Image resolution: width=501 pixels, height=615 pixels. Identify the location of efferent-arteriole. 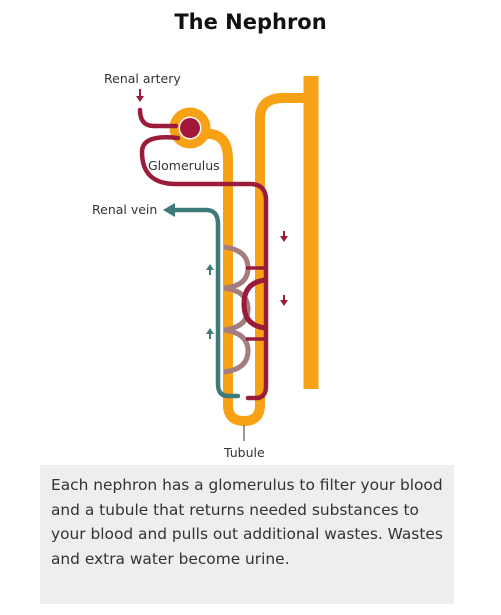
(204, 268).